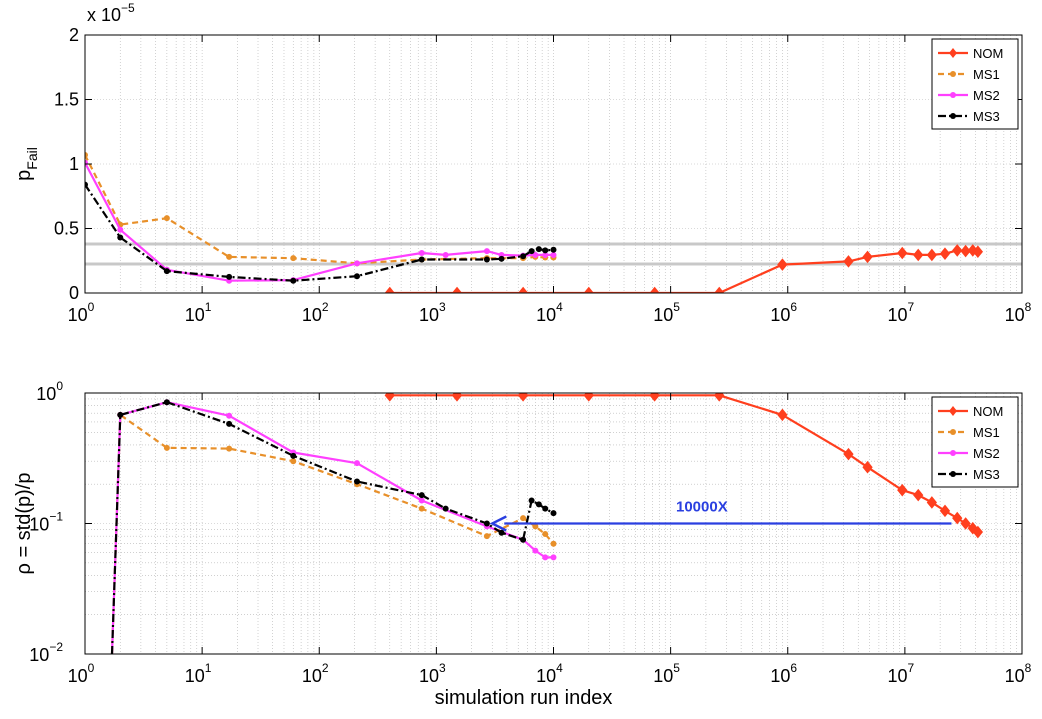 Image resolution: width=1042 pixels, height=719 pixels. I want to click on y-tick-label: 10⁰, so click(49, 391).